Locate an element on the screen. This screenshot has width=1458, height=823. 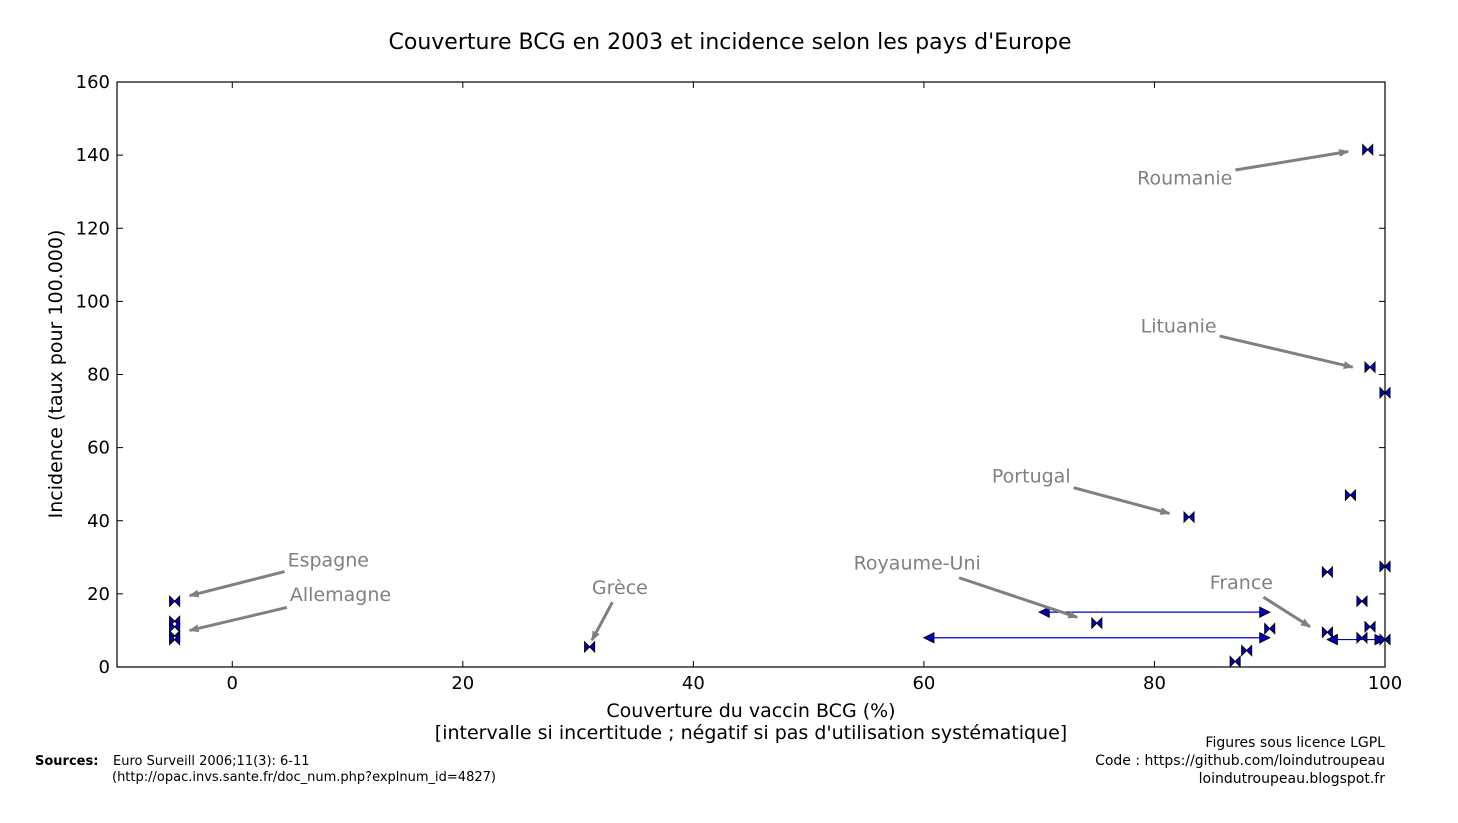
intervals-layer is located at coordinates (1154, 626).